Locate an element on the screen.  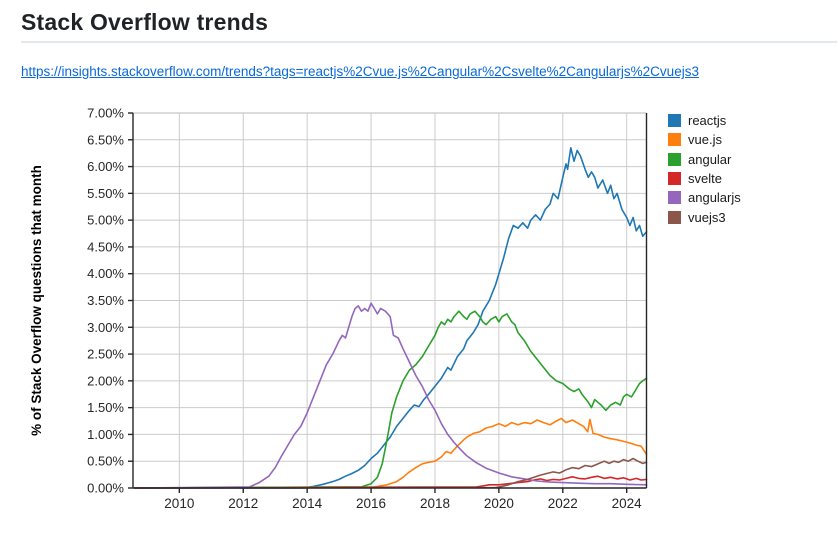
x-tick-label: 2016 is located at coordinates (371, 503).